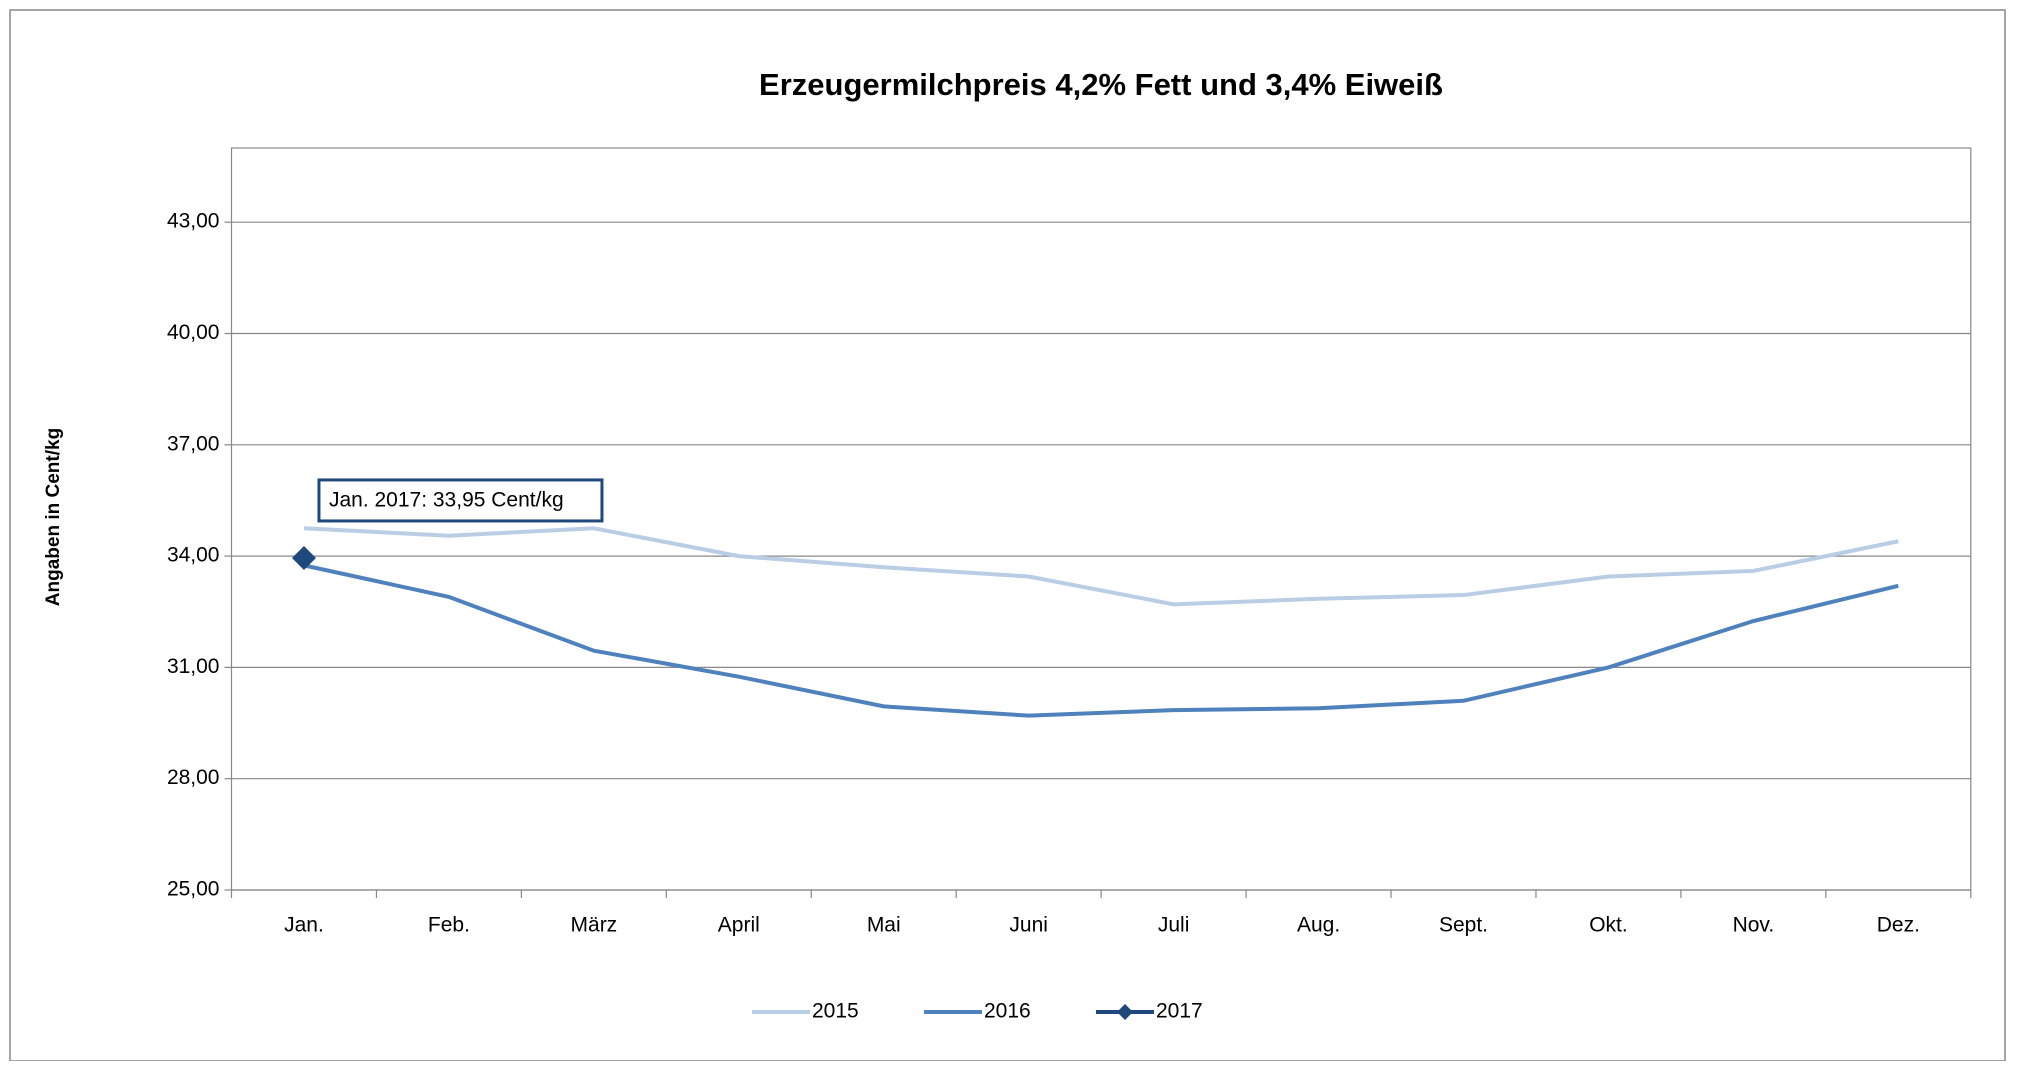 This screenshot has height=1066, width=2017. Describe the element at coordinates (304, 925) in the screenshot. I see `x-tick-label: Jan.` at that location.